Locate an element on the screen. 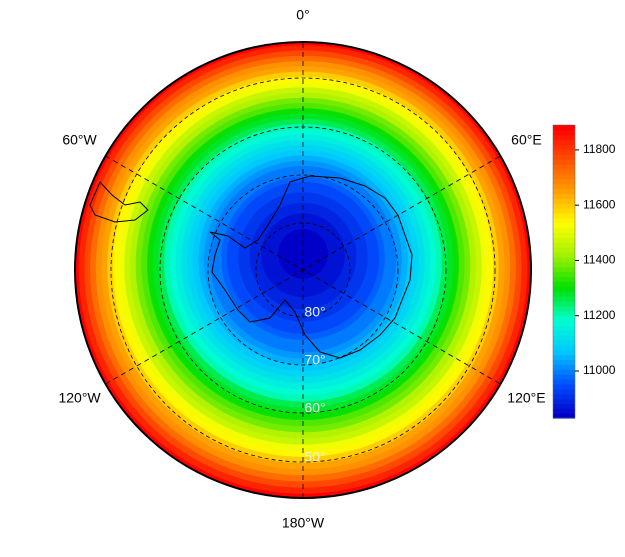  longitude-label: 60°W is located at coordinates (79, 140).